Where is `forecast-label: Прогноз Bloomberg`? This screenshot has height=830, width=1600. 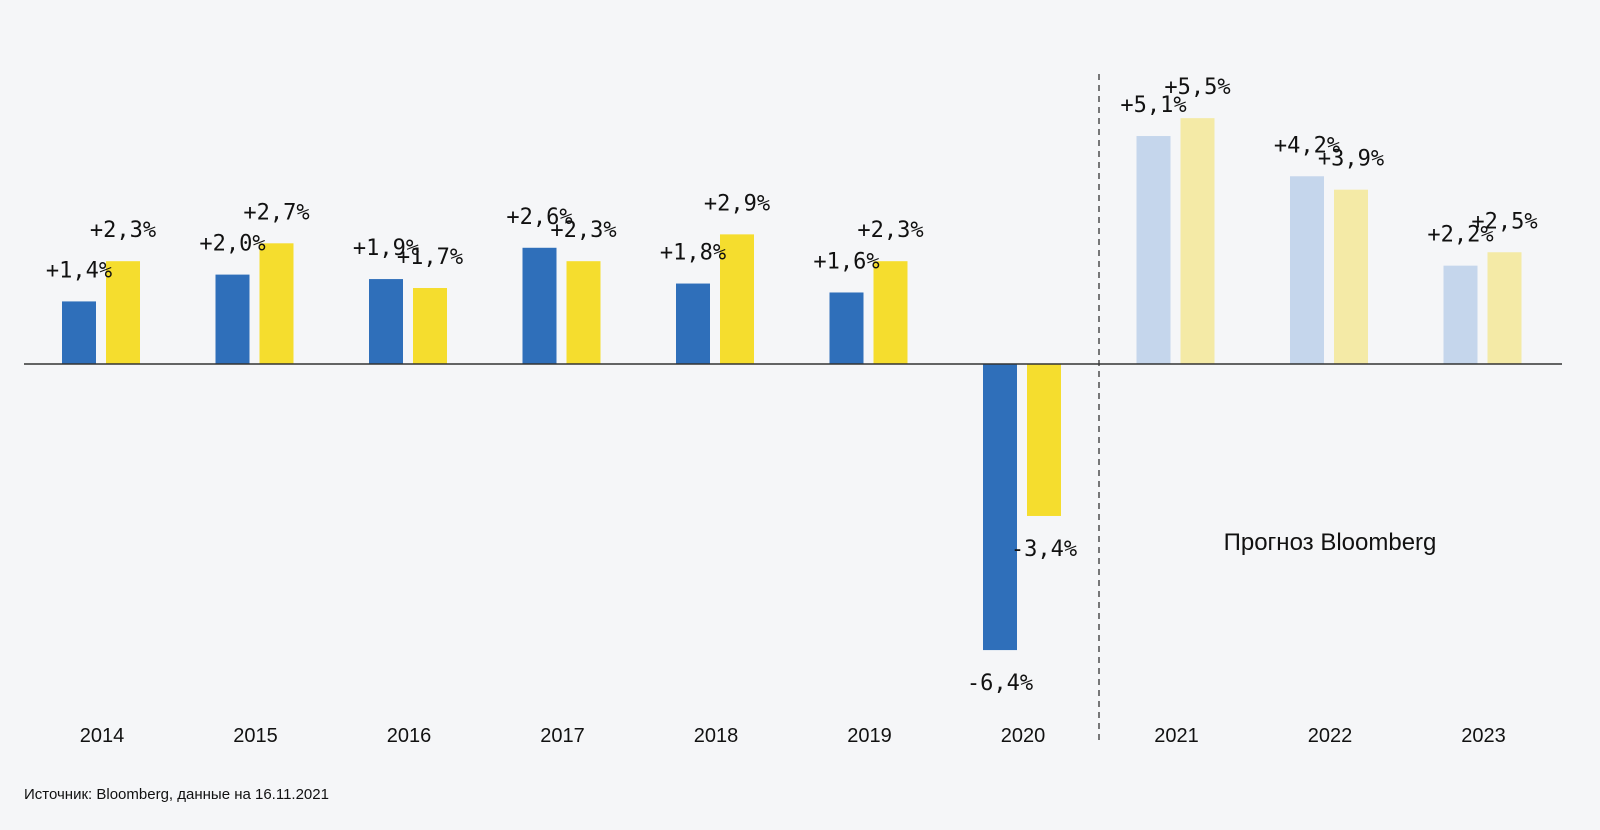 forecast-label: Прогноз Bloomberg is located at coordinates (1330, 542).